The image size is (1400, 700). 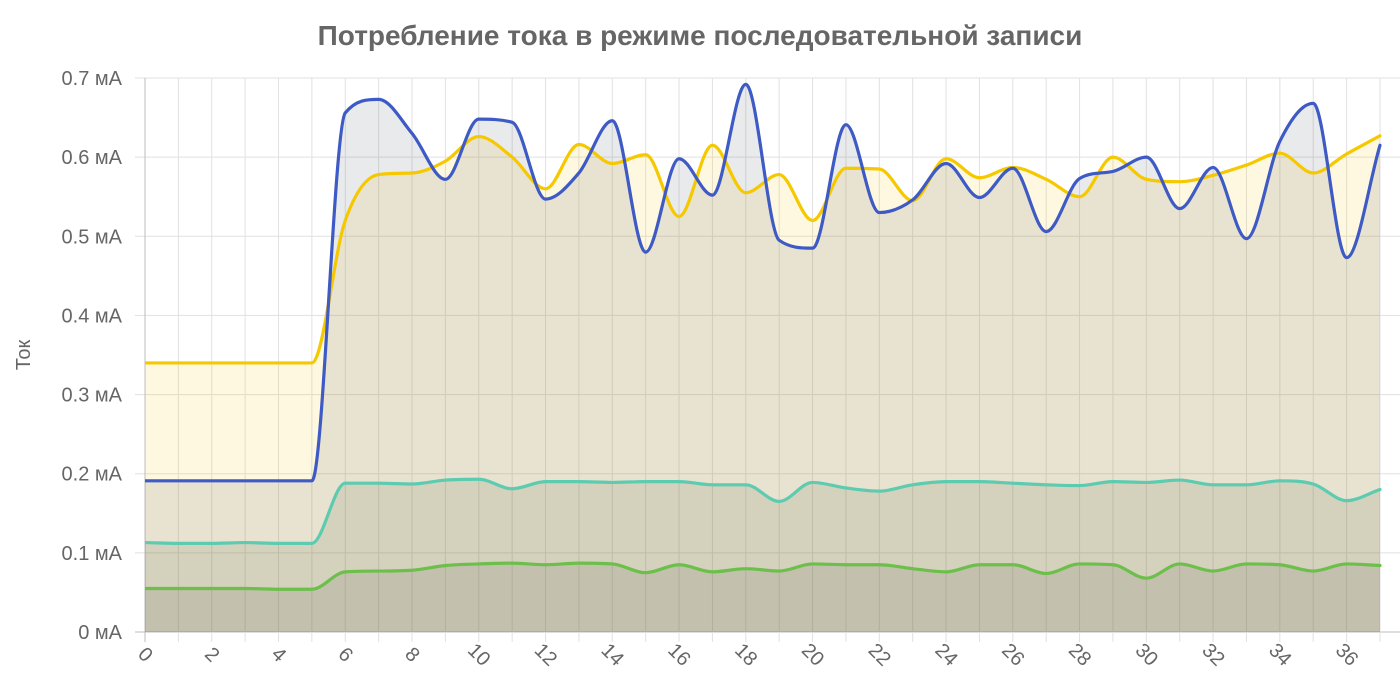 I want to click on x-tick-label: 32, so click(x=1212, y=654).